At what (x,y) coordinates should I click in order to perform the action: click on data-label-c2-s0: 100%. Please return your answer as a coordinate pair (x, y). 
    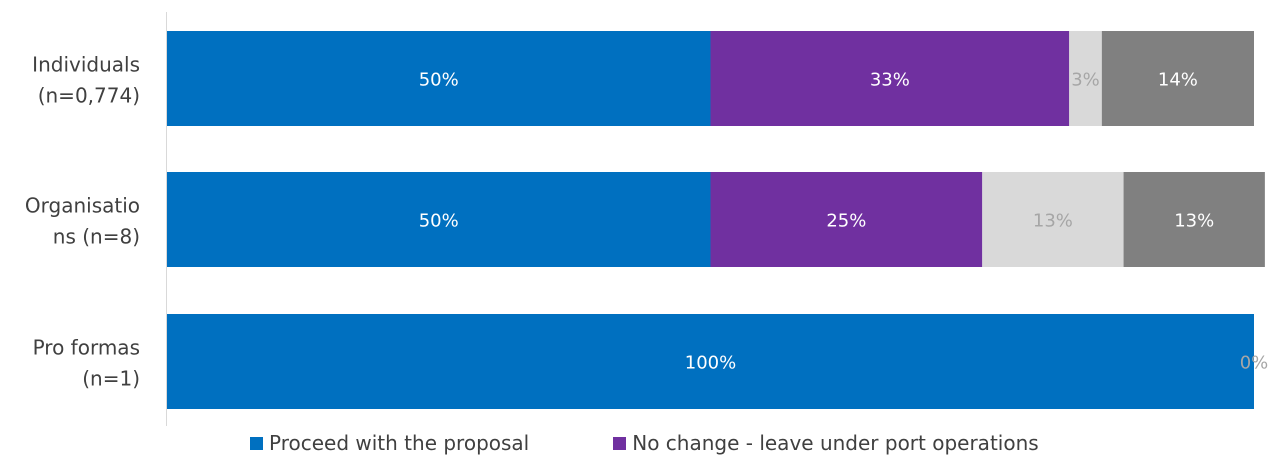
    Looking at the image, I should click on (710, 363).